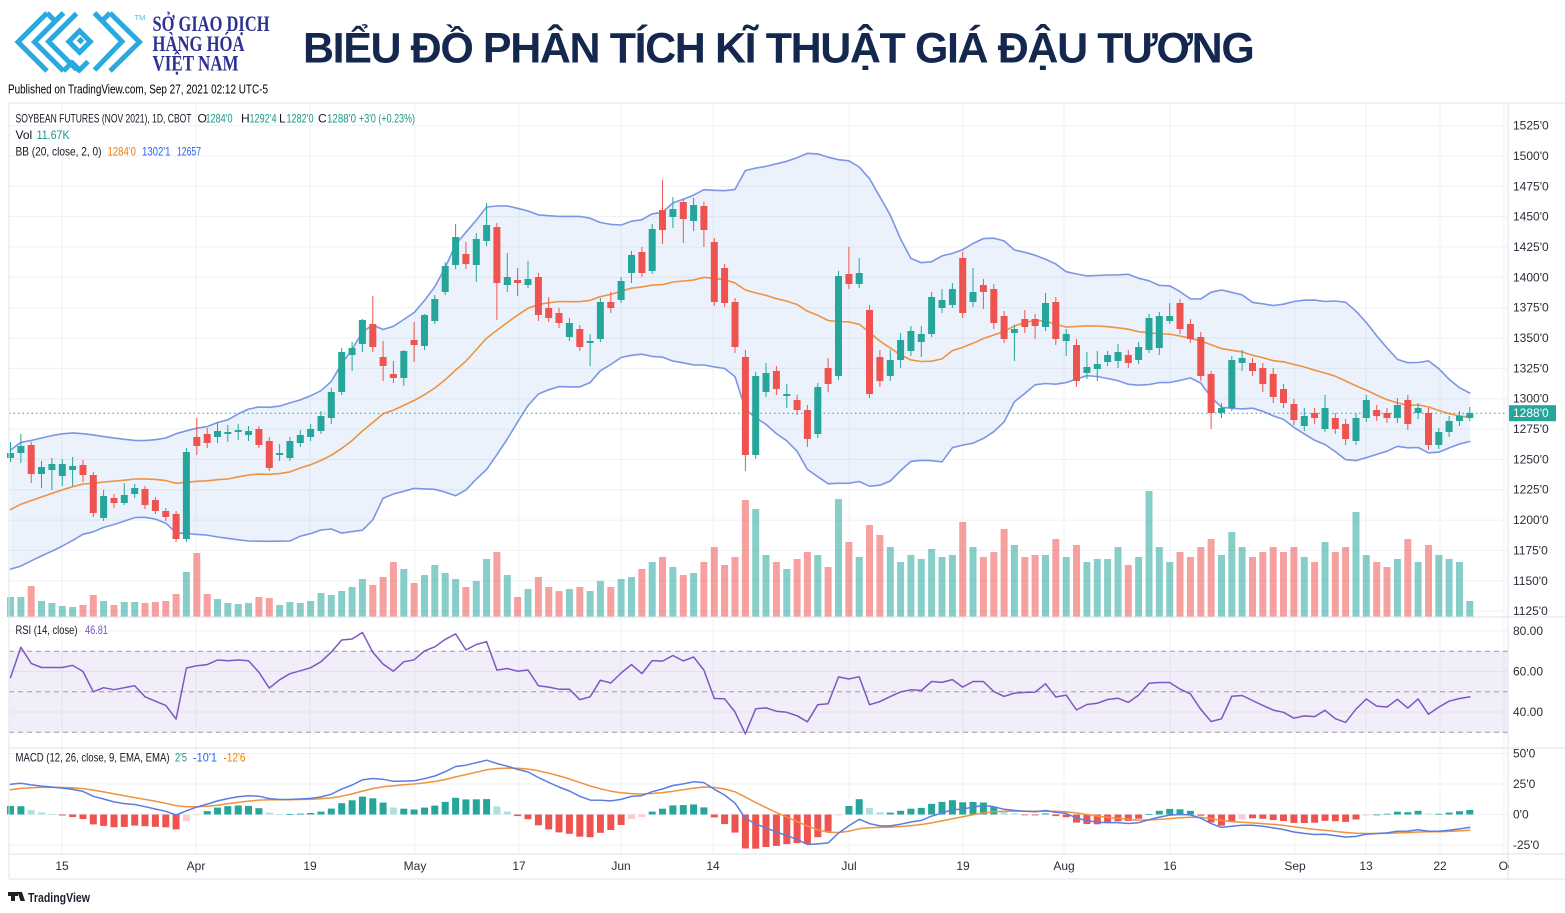 Image resolution: width=1565 pixels, height=913 pixels. Describe the element at coordinates (196, 62) in the screenshot. I see `svg-text: VIỆT NAM` at that location.